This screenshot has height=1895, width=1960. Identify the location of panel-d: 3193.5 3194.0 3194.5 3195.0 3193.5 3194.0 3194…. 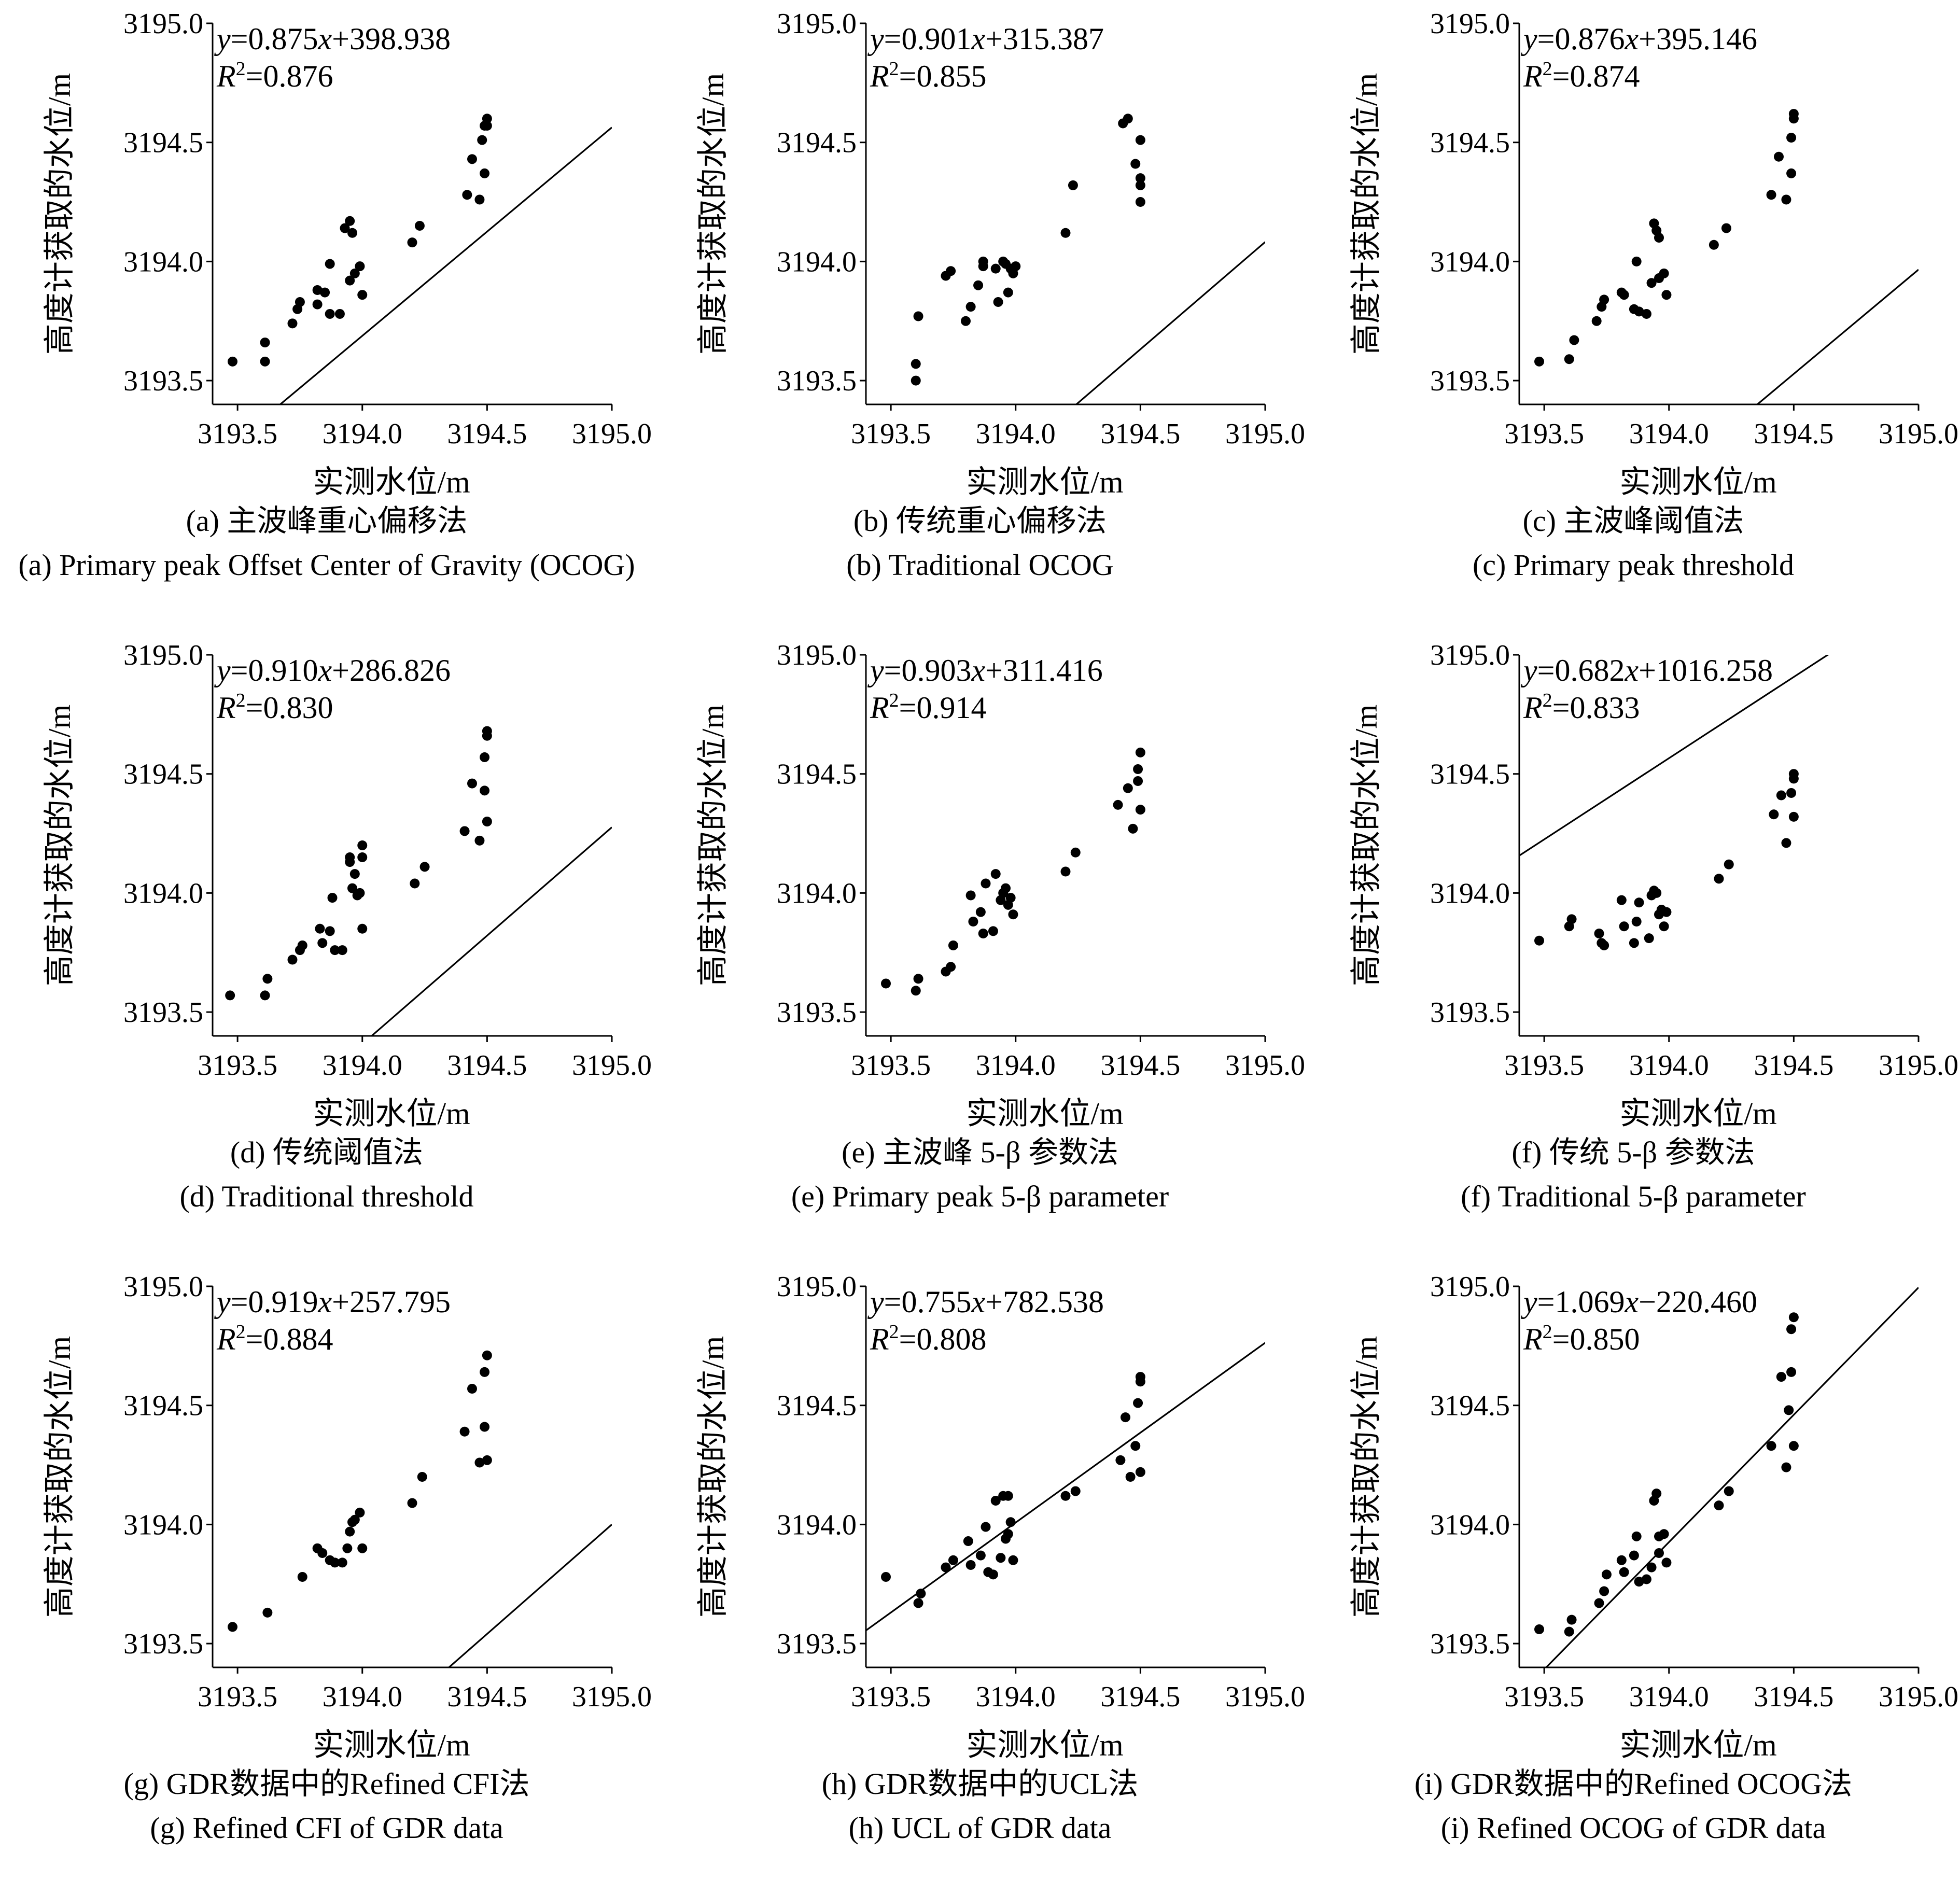
(326, 947).